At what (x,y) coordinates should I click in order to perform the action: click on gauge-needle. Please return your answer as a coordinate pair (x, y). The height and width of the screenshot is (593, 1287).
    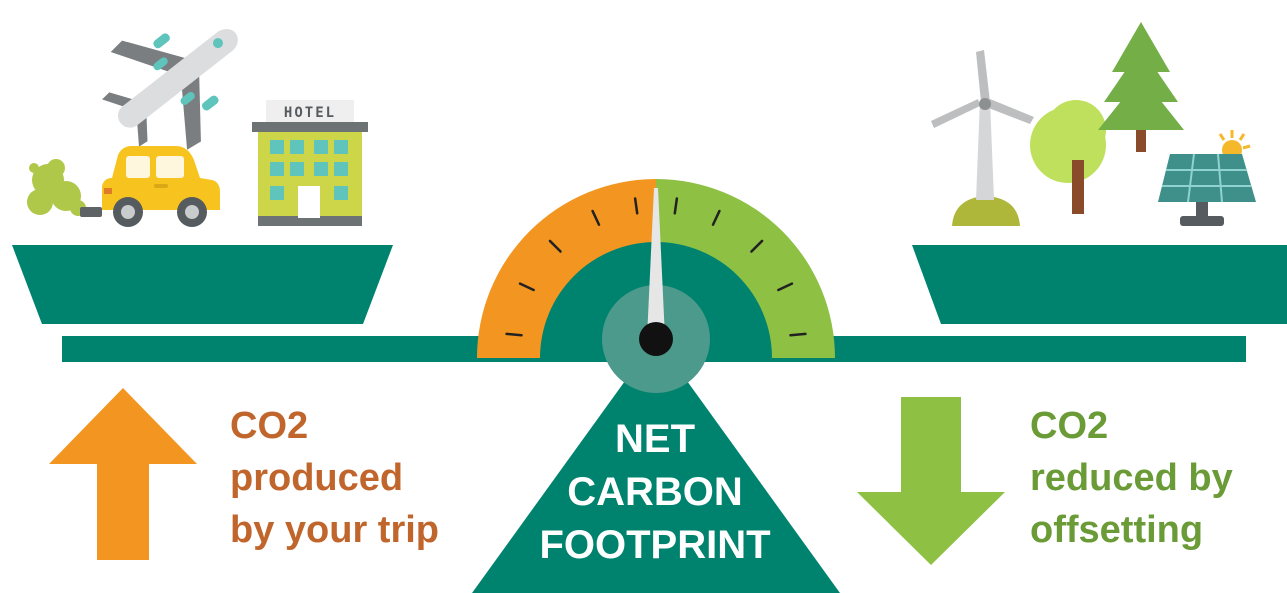
    Looking at the image, I should click on (656, 263).